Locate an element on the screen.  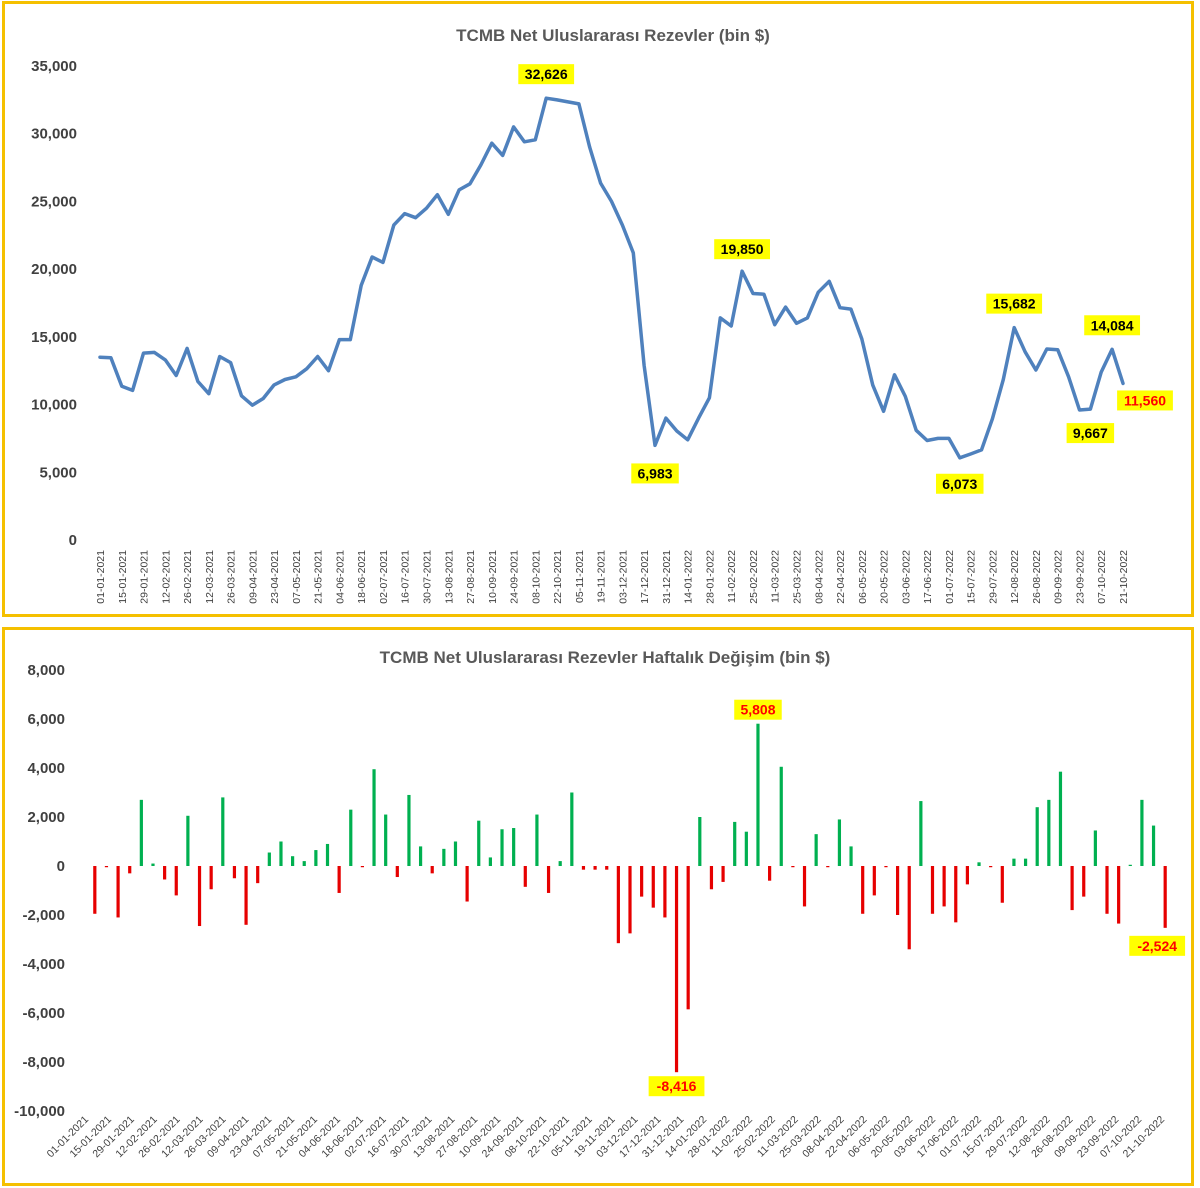
y-tick-label: 10,000 is located at coordinates (54, 405).